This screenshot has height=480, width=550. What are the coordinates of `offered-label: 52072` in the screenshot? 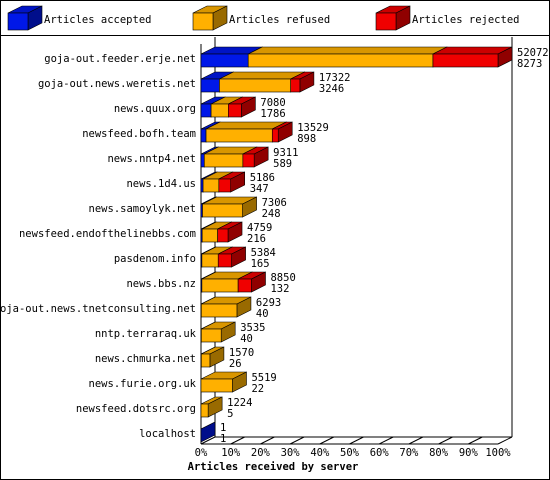 It's located at (533, 53).